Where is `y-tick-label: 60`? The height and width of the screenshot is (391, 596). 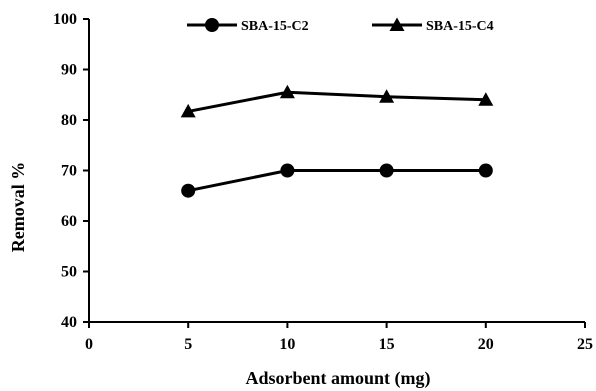
y-tick-label: 60 is located at coordinates (69, 221).